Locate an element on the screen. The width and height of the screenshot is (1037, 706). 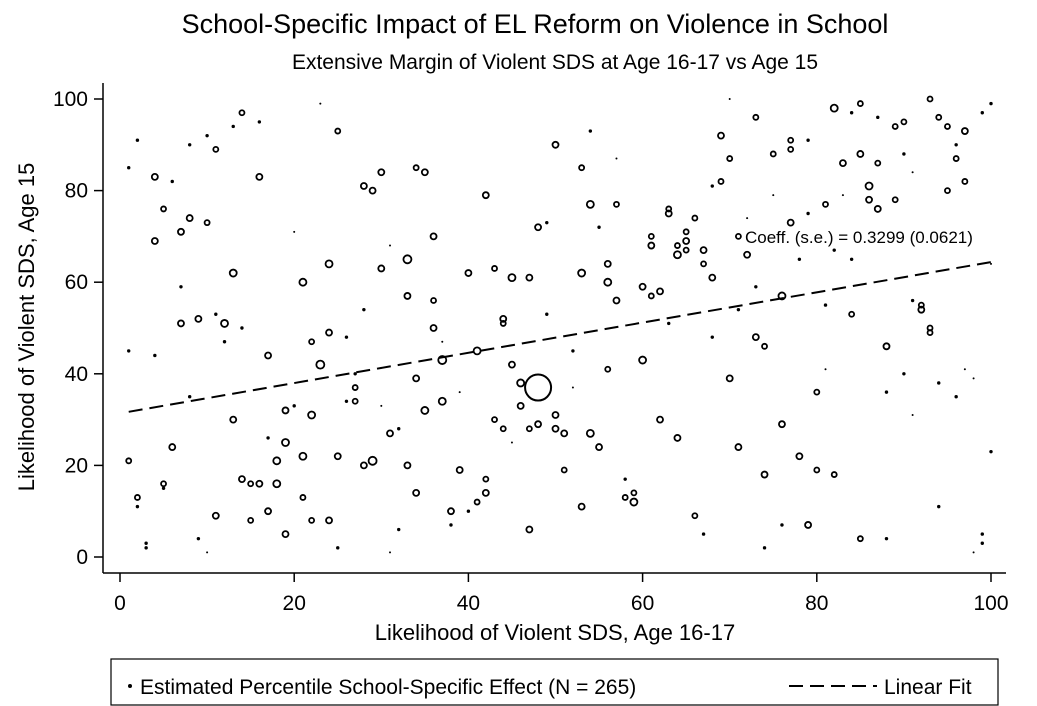
x-tick-label: 60 is located at coordinates (642, 603).